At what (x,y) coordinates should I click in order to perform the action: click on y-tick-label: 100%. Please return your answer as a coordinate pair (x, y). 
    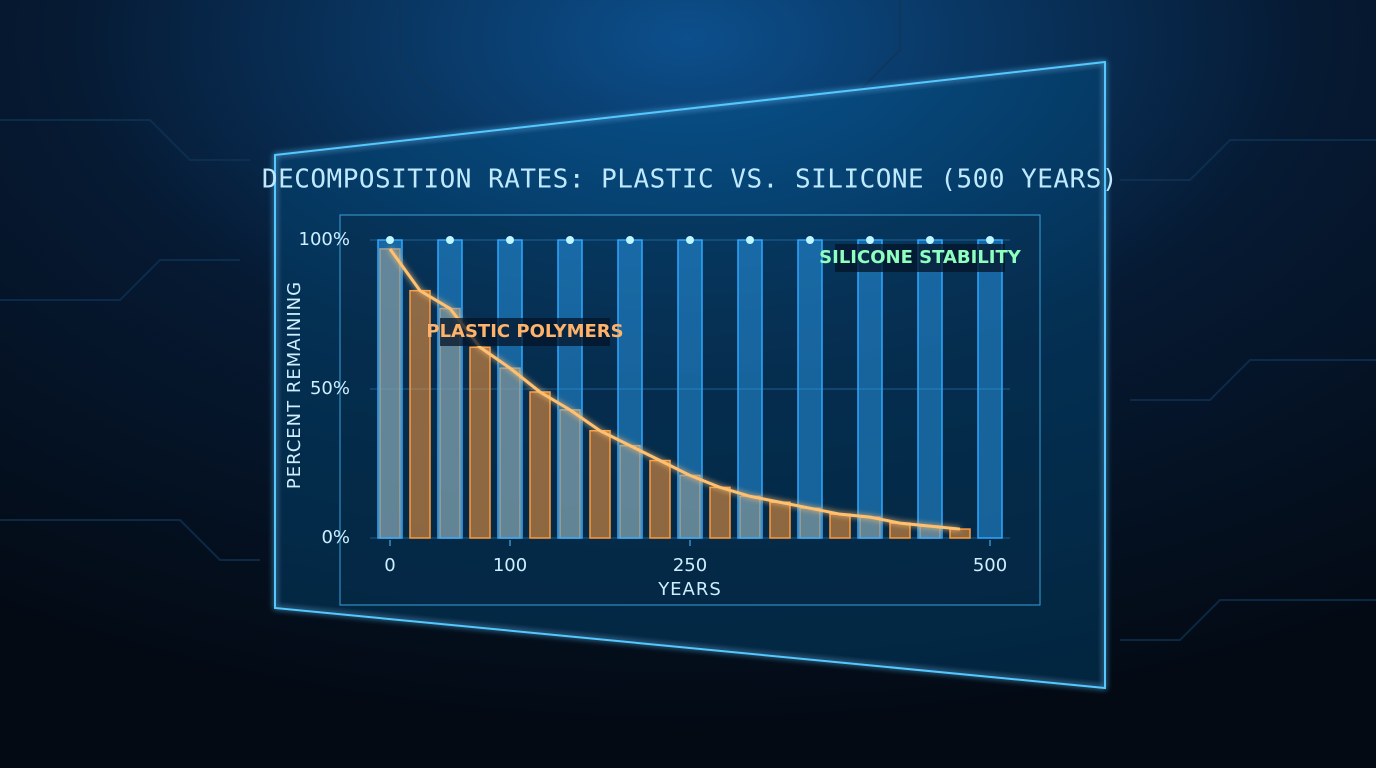
    Looking at the image, I should click on (324, 239).